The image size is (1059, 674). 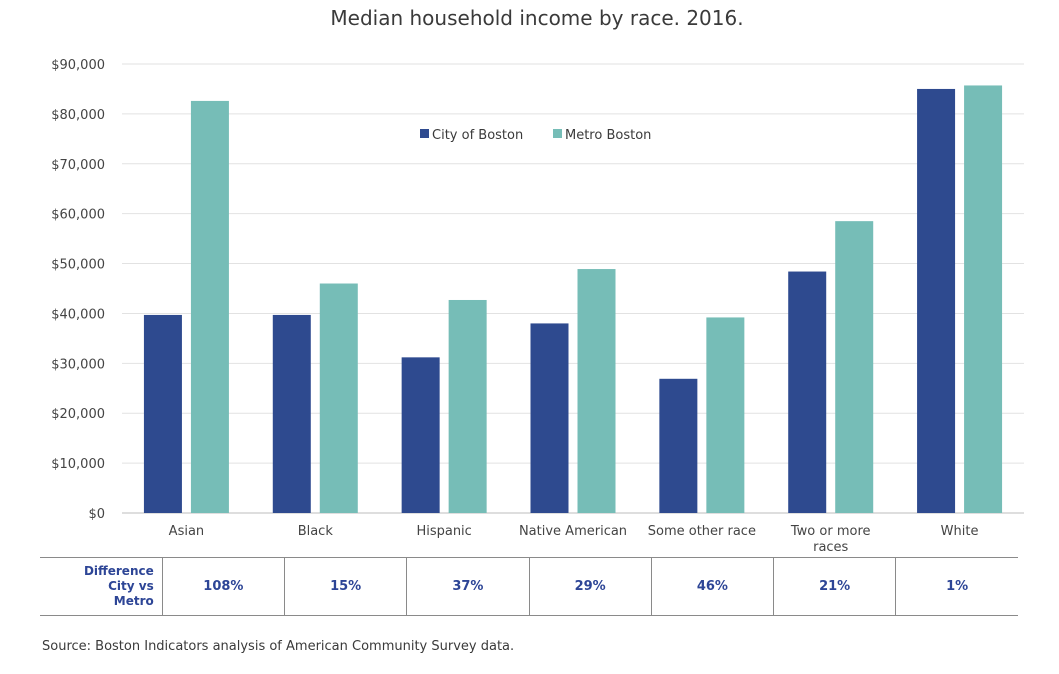 I want to click on chart-title: Median household income by race. 2016., so click(x=537, y=18).